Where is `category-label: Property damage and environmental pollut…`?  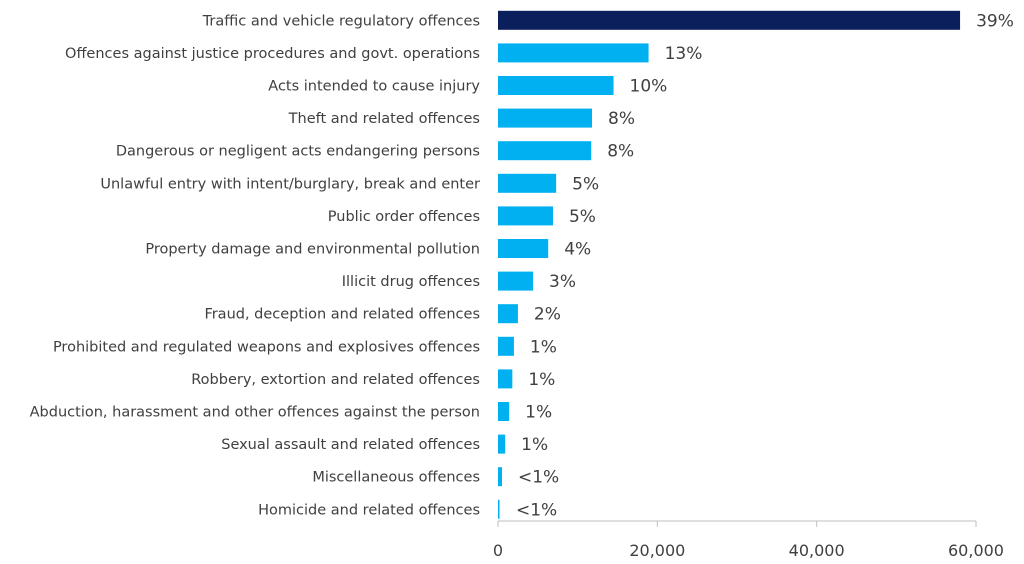
category-label: Property damage and environmental pollut… is located at coordinates (312, 250).